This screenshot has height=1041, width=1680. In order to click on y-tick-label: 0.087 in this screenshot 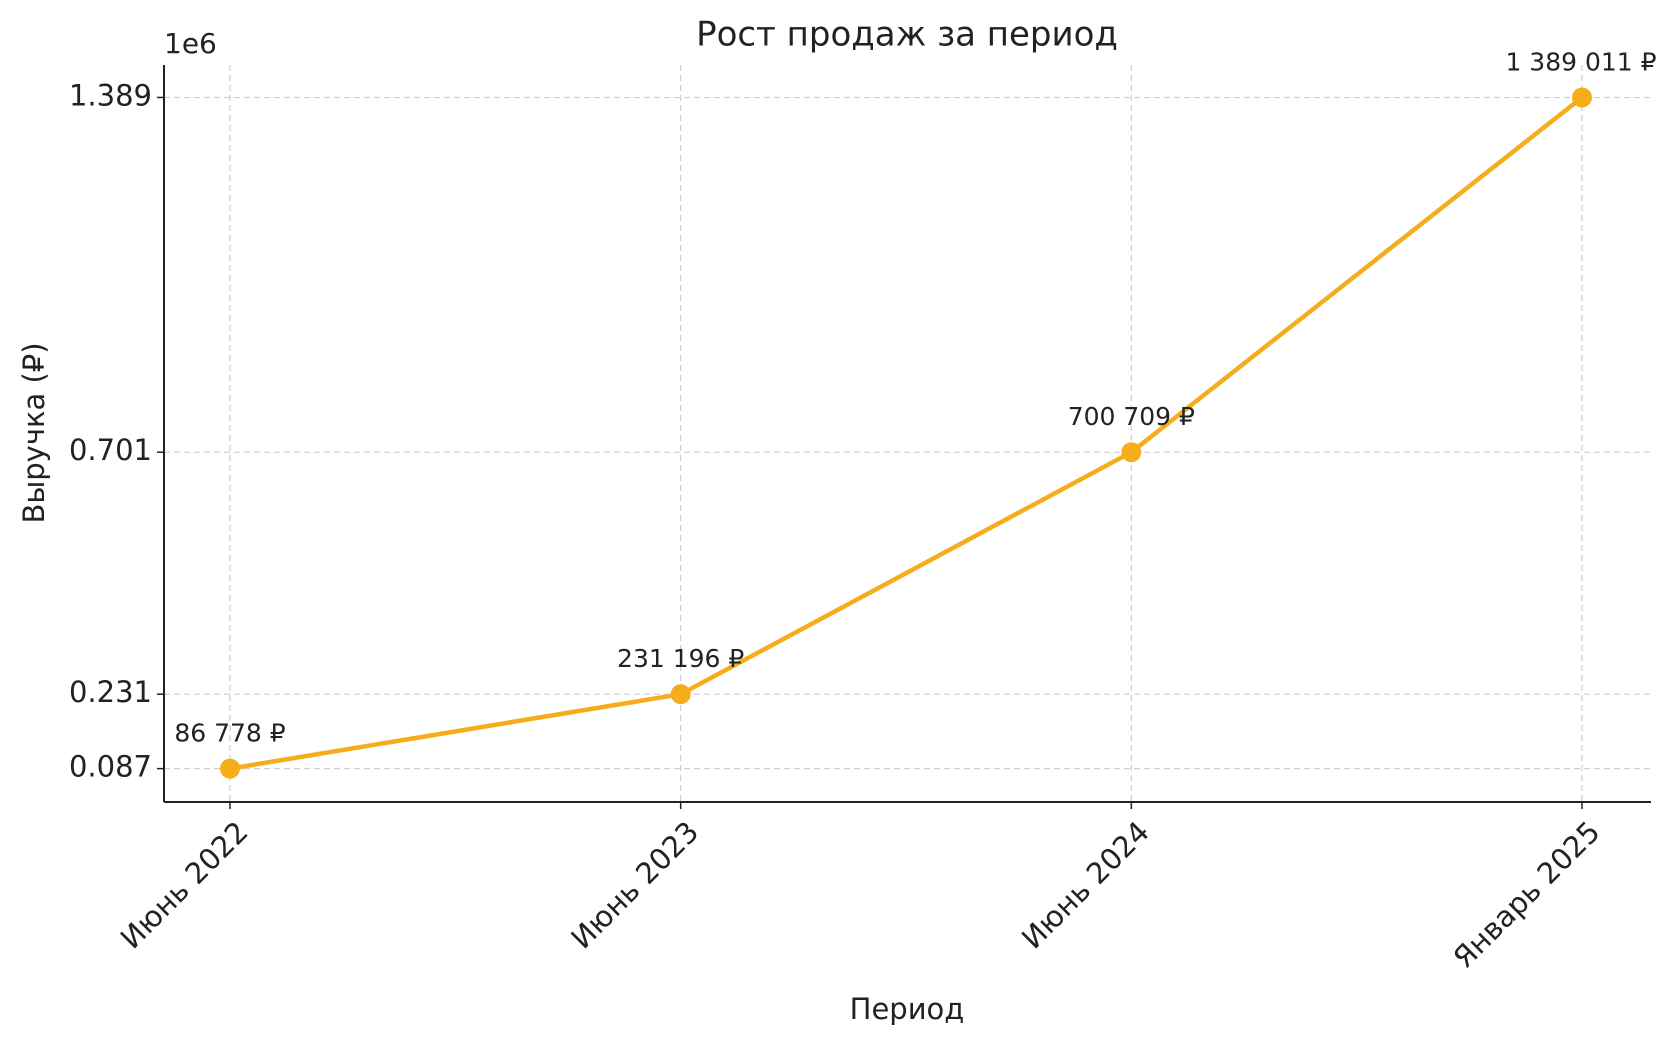, I will do `click(110, 767)`.